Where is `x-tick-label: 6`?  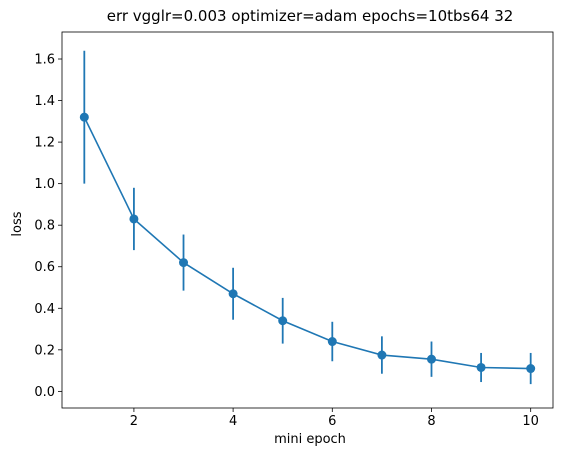 x-tick-label: 6 is located at coordinates (332, 421).